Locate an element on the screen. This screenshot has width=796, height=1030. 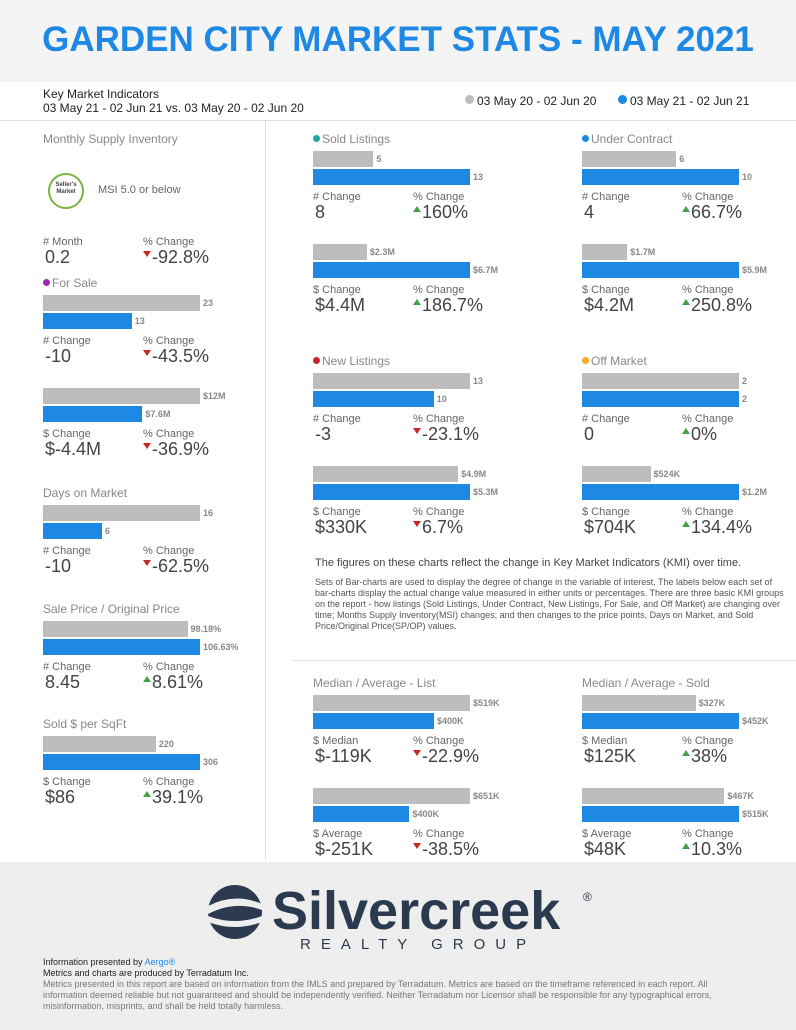
stat-value-text: $-251K is located at coordinates (344, 849).